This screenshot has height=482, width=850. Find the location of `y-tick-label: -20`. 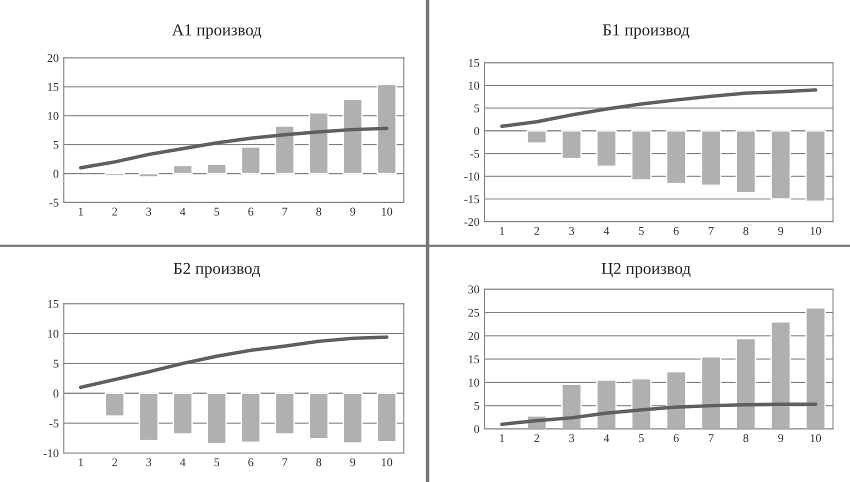

y-tick-label: -20 is located at coordinates (472, 222).